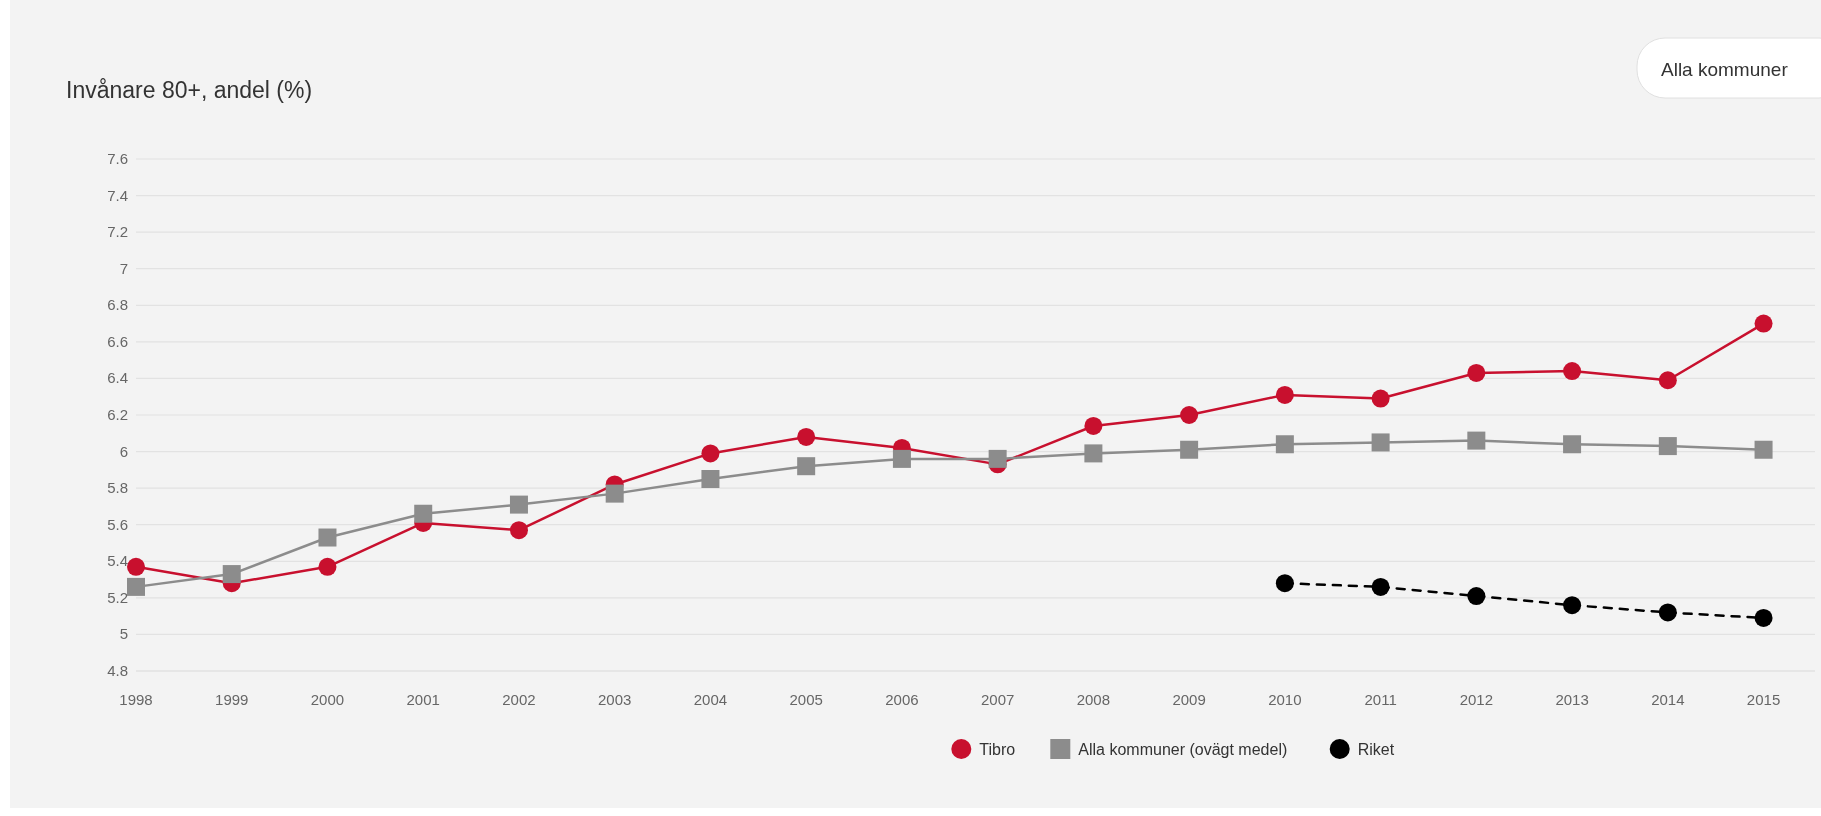 This screenshot has width=1821, height=816. Describe the element at coordinates (136, 699) in the screenshot. I see `x-tick-label: 1998` at that location.